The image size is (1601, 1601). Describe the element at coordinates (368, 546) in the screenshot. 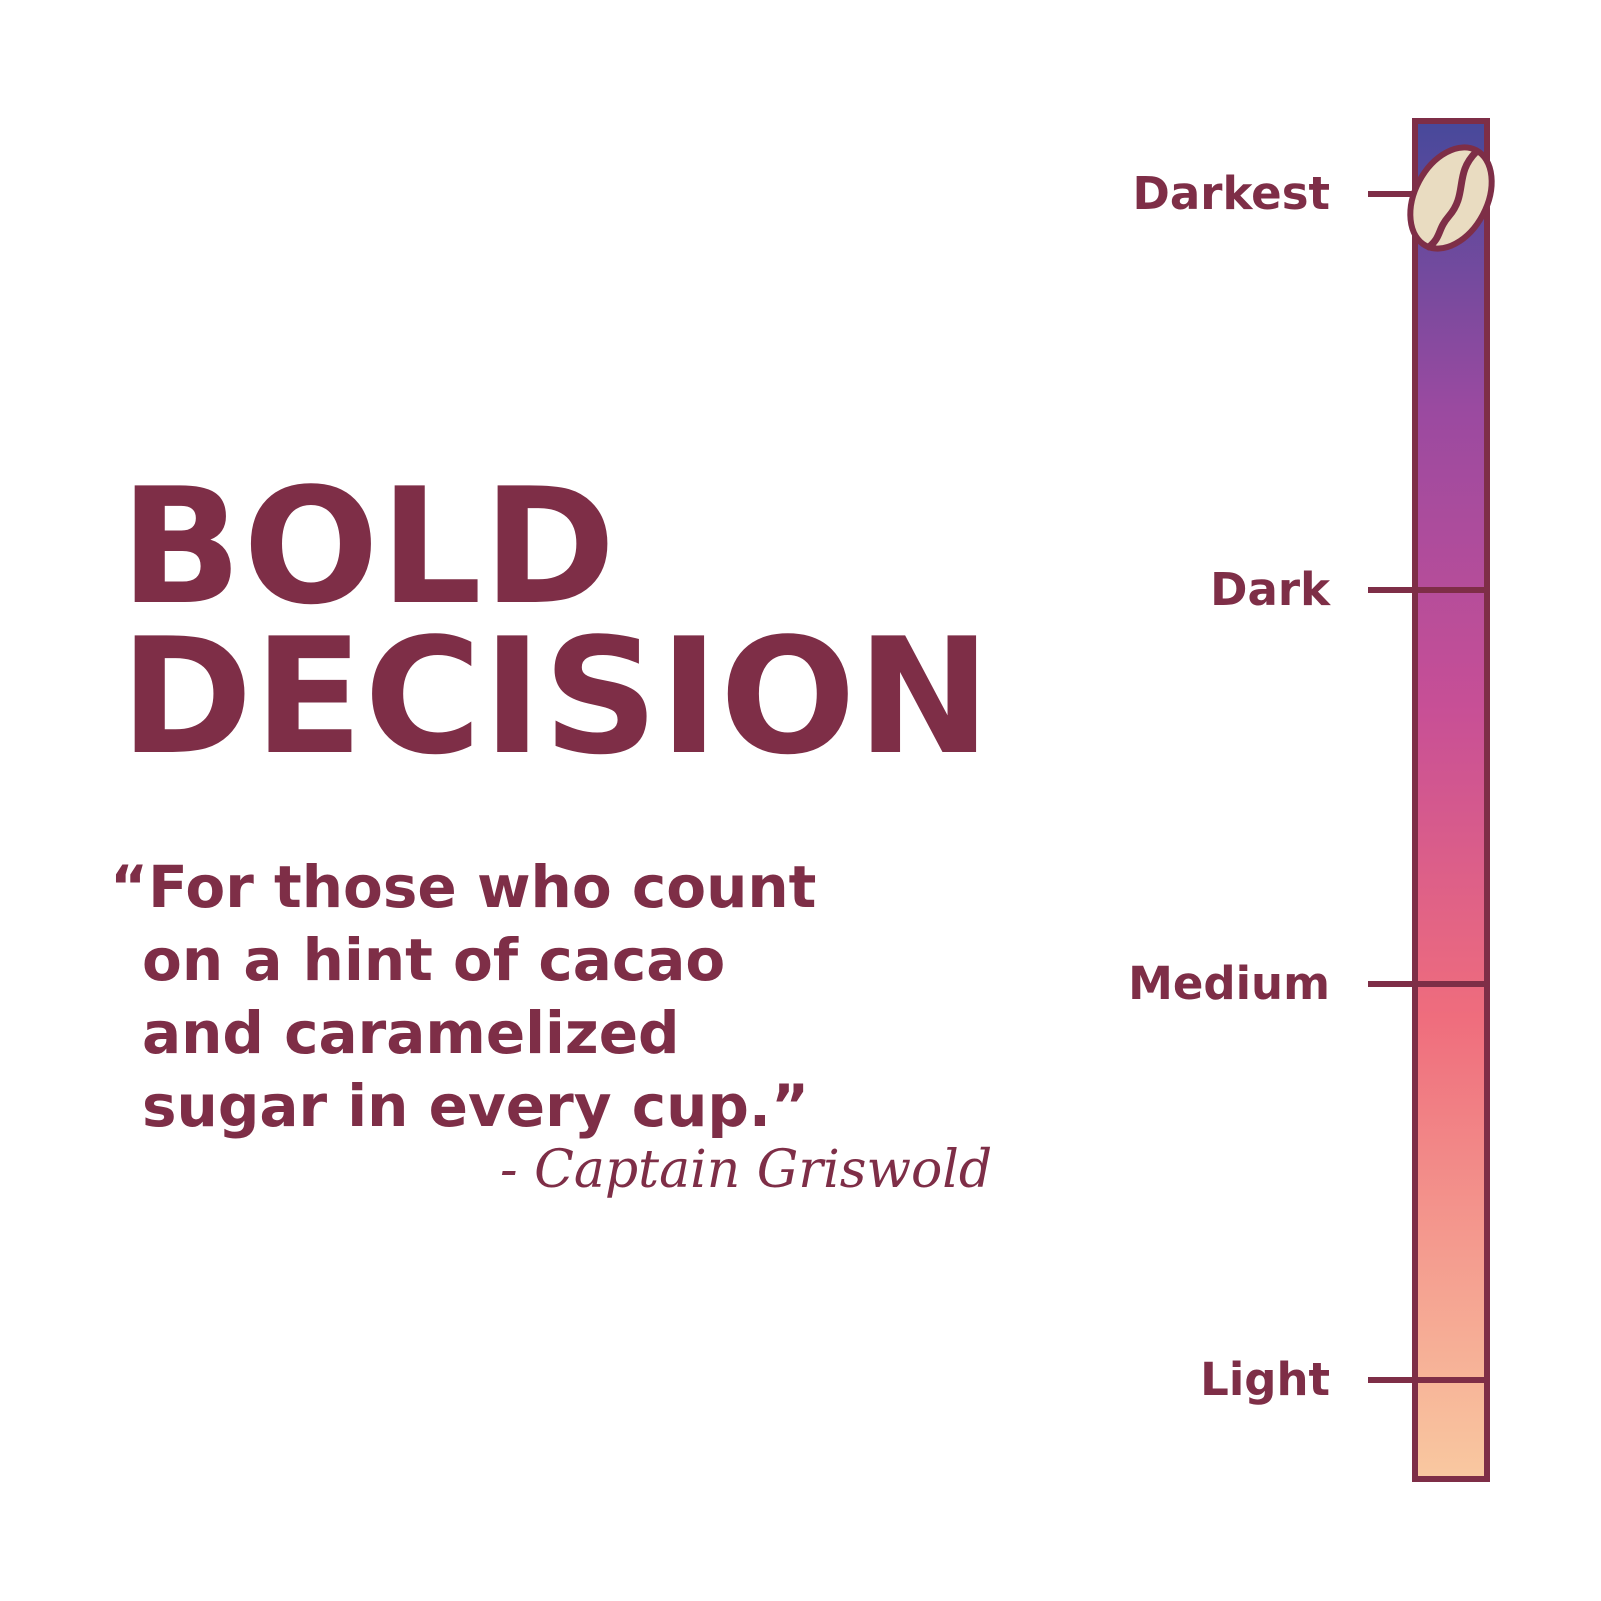

I see `title-line-1: BOLD` at that location.